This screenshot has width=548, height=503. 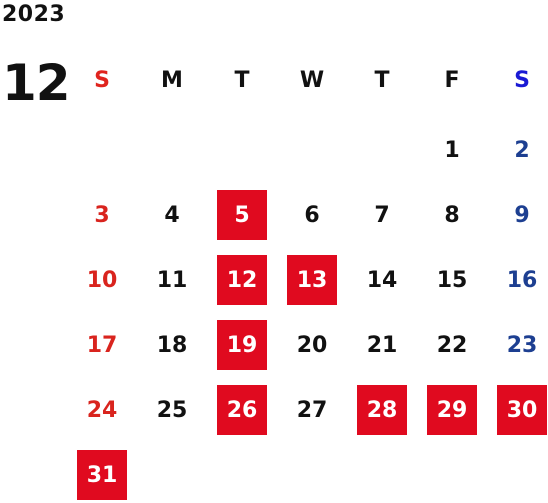 I want to click on day-cell-highlighted: 26, so click(x=242, y=410).